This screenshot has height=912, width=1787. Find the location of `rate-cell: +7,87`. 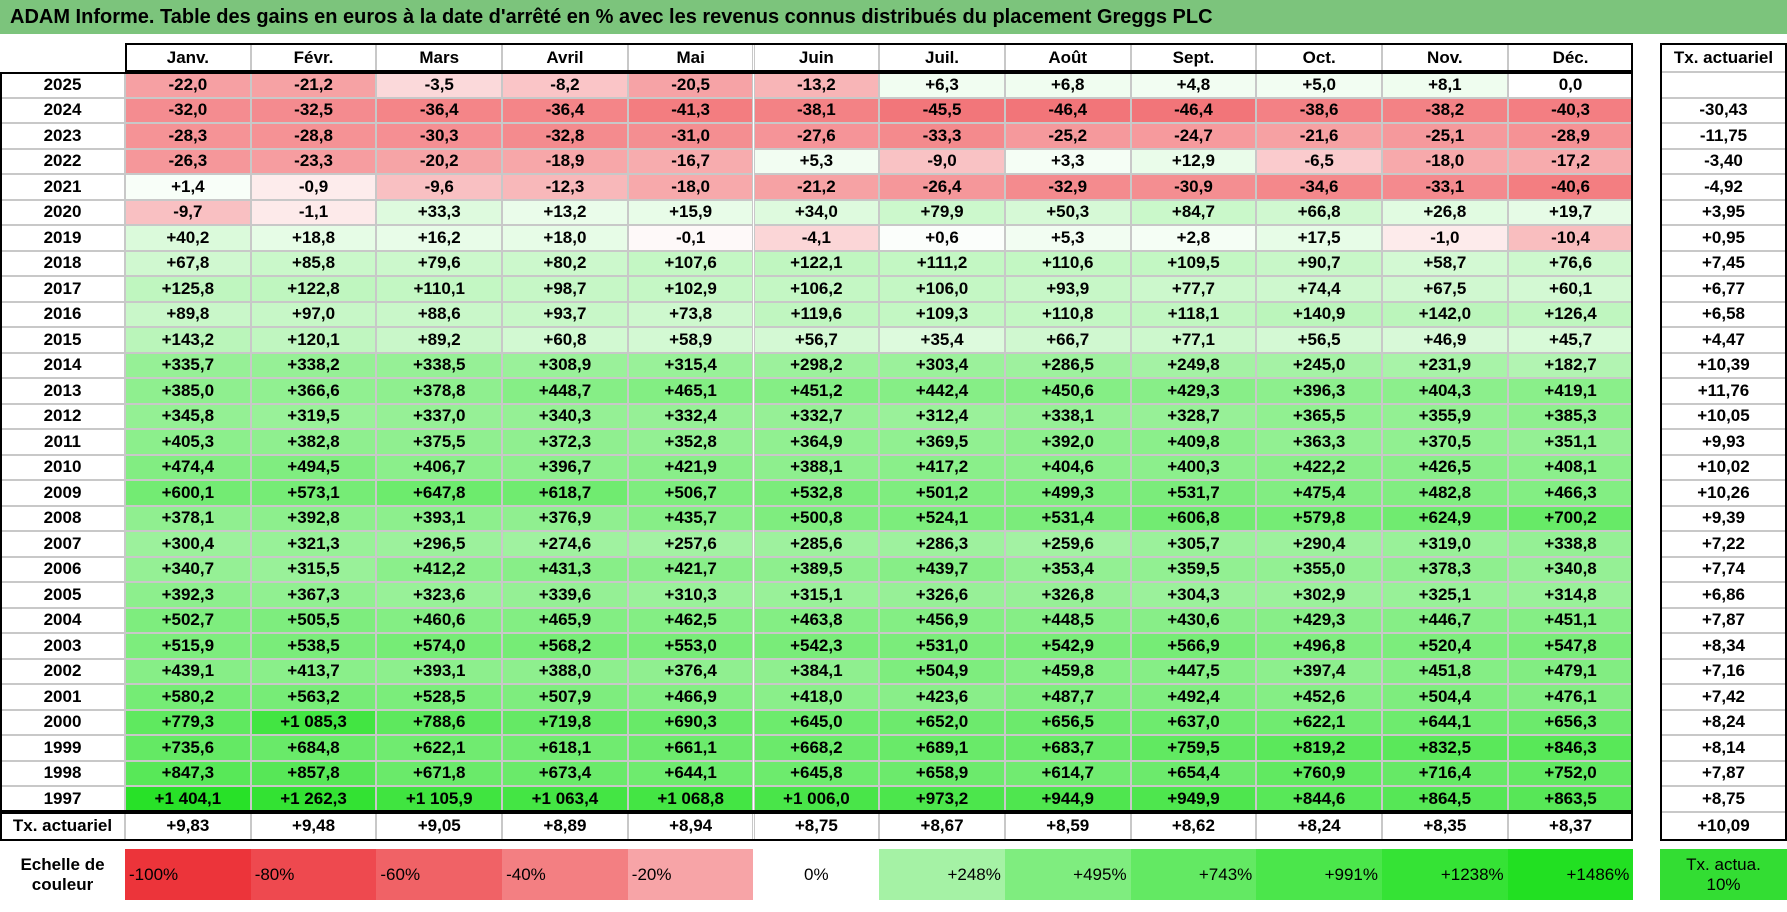

rate-cell: +7,87 is located at coordinates (1723, 773).